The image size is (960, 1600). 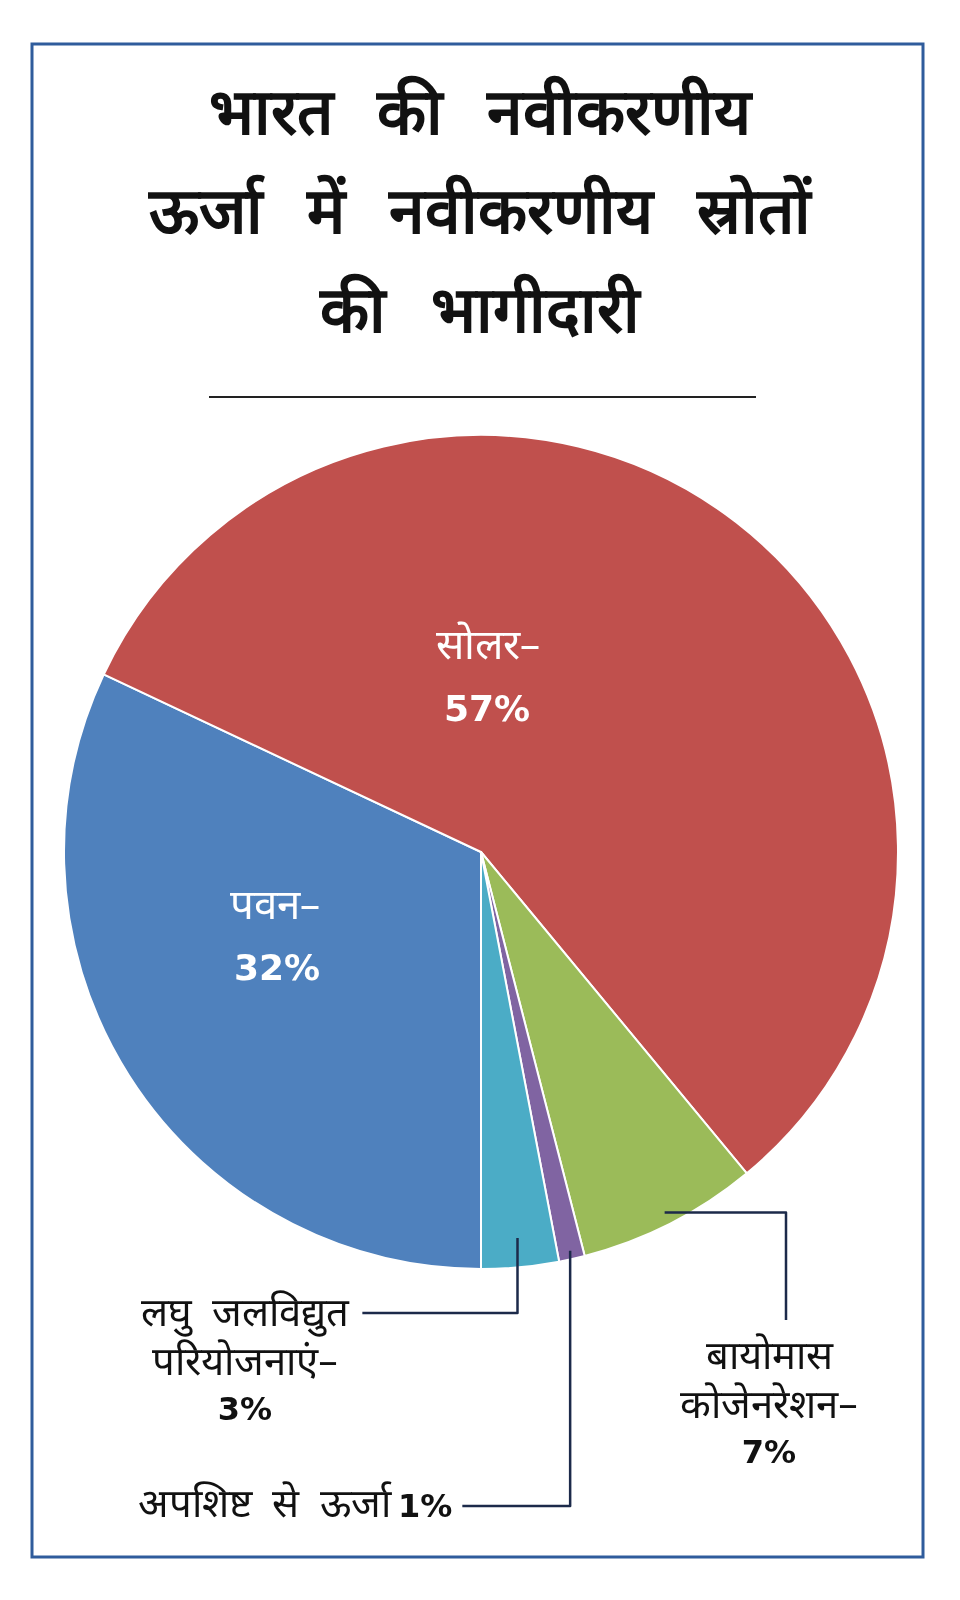 I want to click on data-label: 7%, so click(x=769, y=1452).